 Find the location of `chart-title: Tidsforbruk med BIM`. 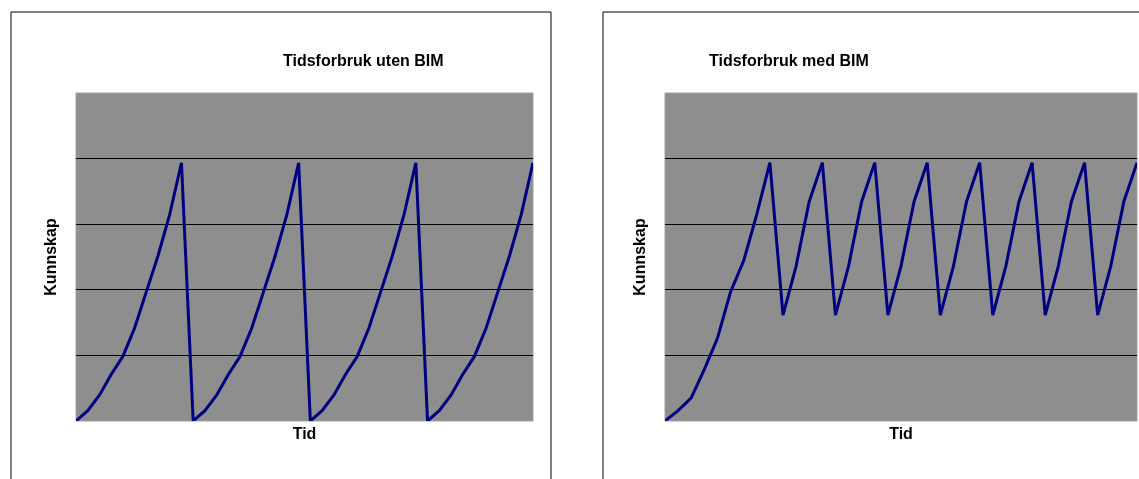

chart-title: Tidsforbruk med BIM is located at coordinates (789, 60).